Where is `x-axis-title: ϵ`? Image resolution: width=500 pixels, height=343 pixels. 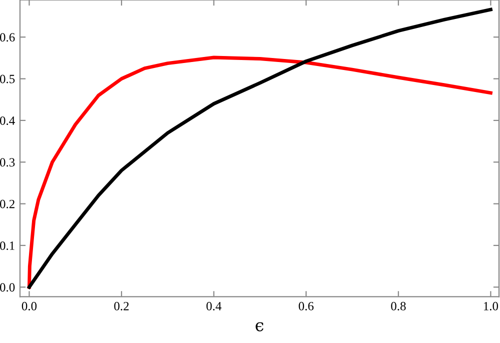 x-axis-title: ϵ is located at coordinates (260, 327).